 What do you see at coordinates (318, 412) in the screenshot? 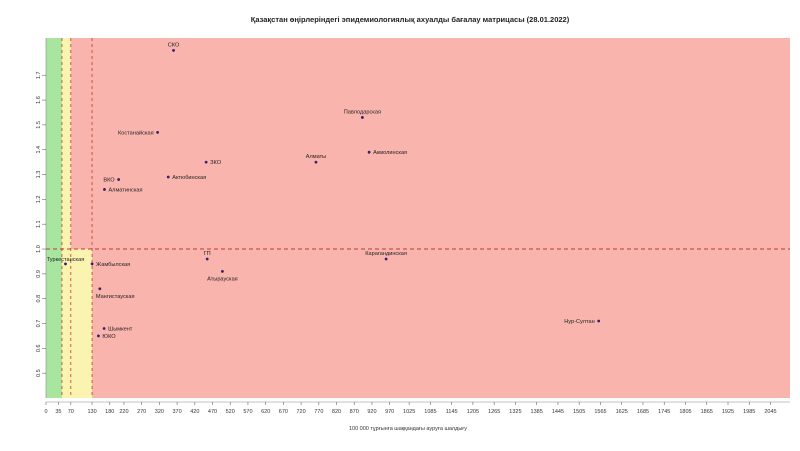
I see `x-tick-label: 770` at bounding box center [318, 412].